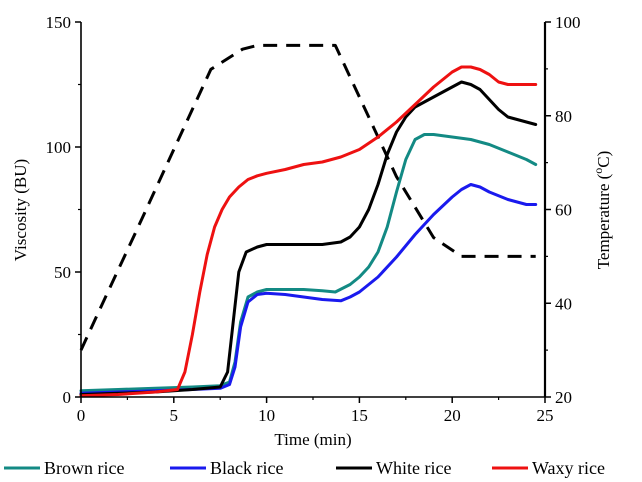  I want to click on y2-tick-label: 80, so click(563, 116).